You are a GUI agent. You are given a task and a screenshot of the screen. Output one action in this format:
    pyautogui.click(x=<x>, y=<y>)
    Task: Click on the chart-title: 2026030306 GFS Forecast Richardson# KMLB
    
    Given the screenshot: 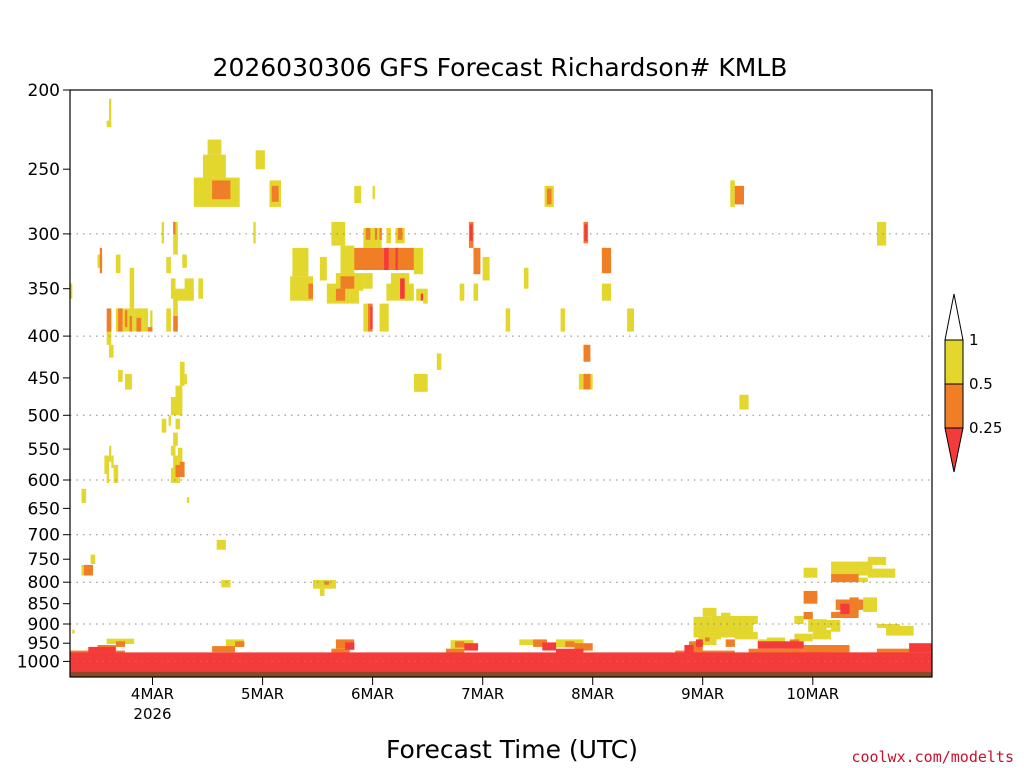 What is the action you would take?
    pyautogui.click(x=500, y=67)
    